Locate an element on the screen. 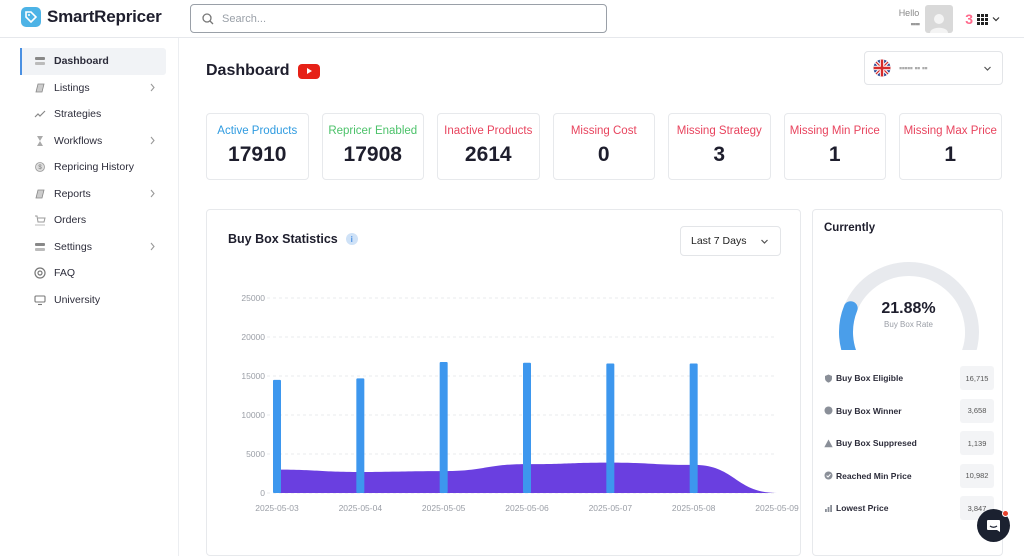 The image size is (1024, 556). chat-icon is located at coordinates (993, 525).